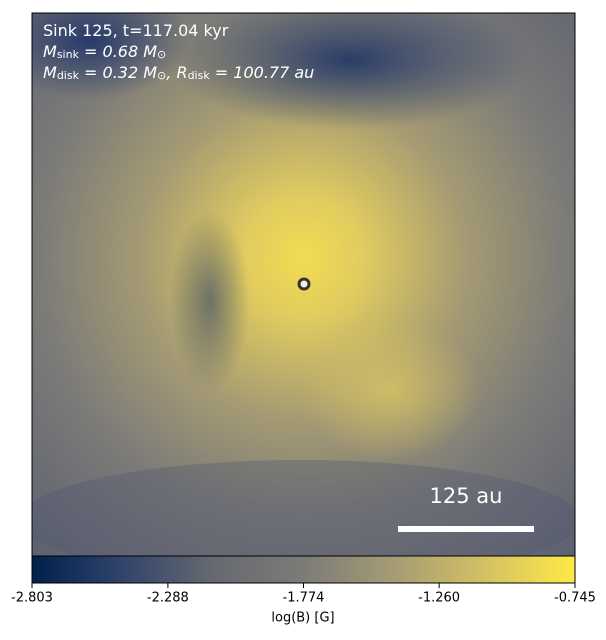 The height and width of the screenshot is (640, 606). I want to click on annotation-text: , R, so click(176, 72).